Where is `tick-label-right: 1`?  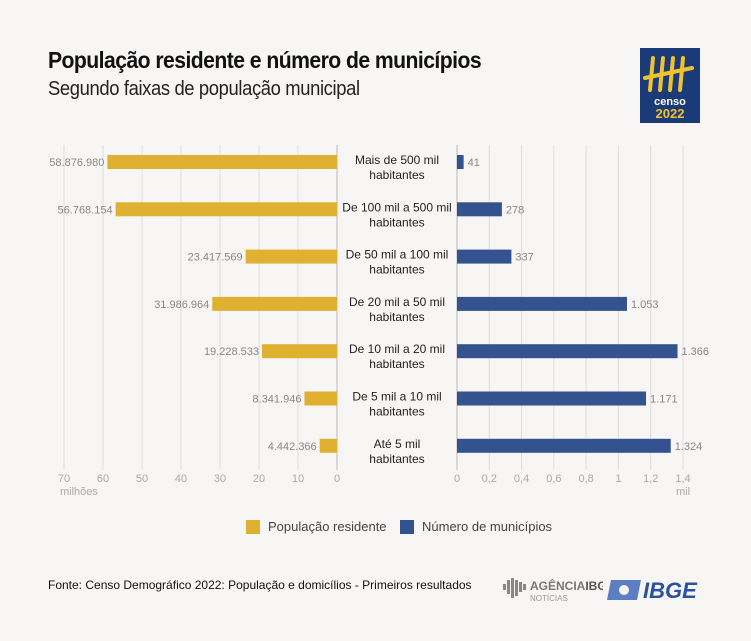
tick-label-right: 1 is located at coordinates (618, 479).